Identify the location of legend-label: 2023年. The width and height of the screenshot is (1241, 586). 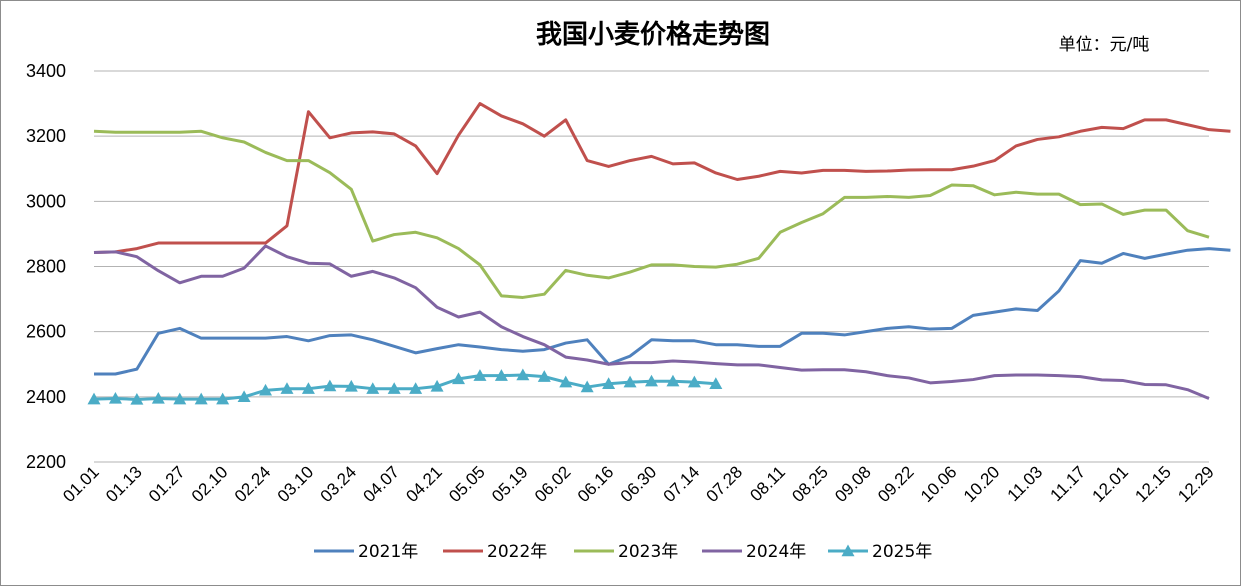
(648, 552).